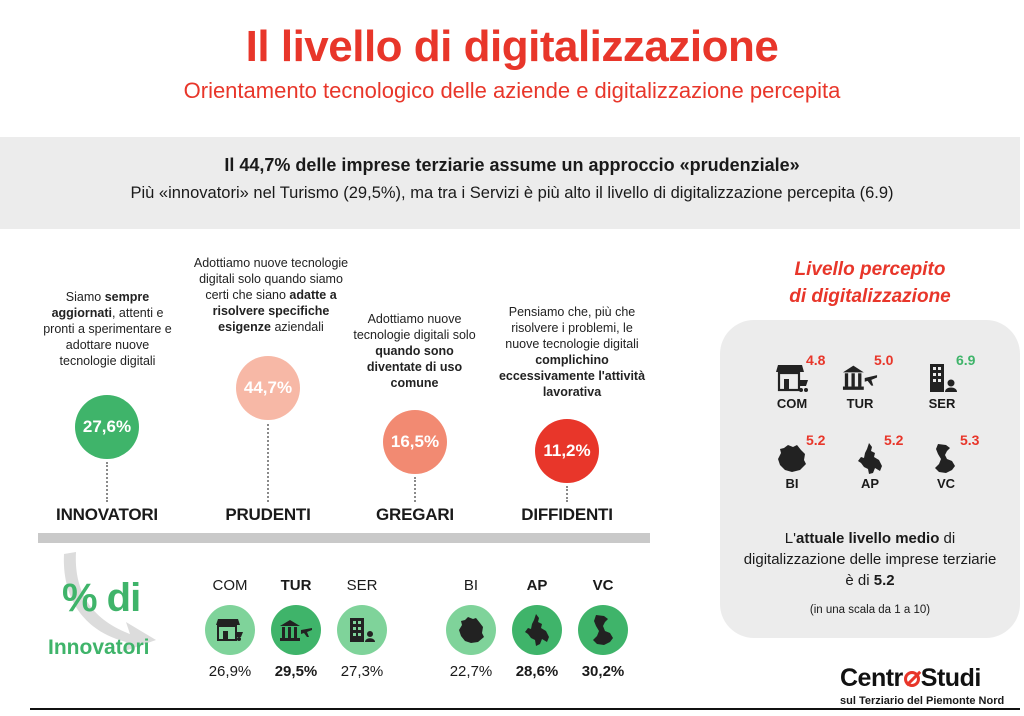  What do you see at coordinates (970, 440) in the screenshot?
I see `perceived-value: 5.3` at bounding box center [970, 440].